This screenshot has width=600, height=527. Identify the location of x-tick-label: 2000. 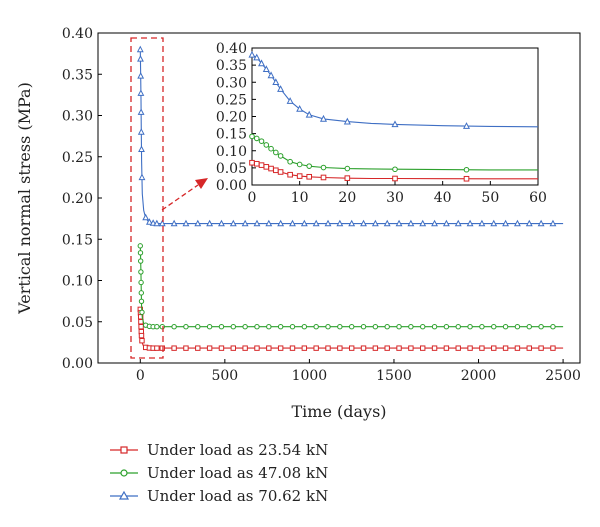
(479, 376).